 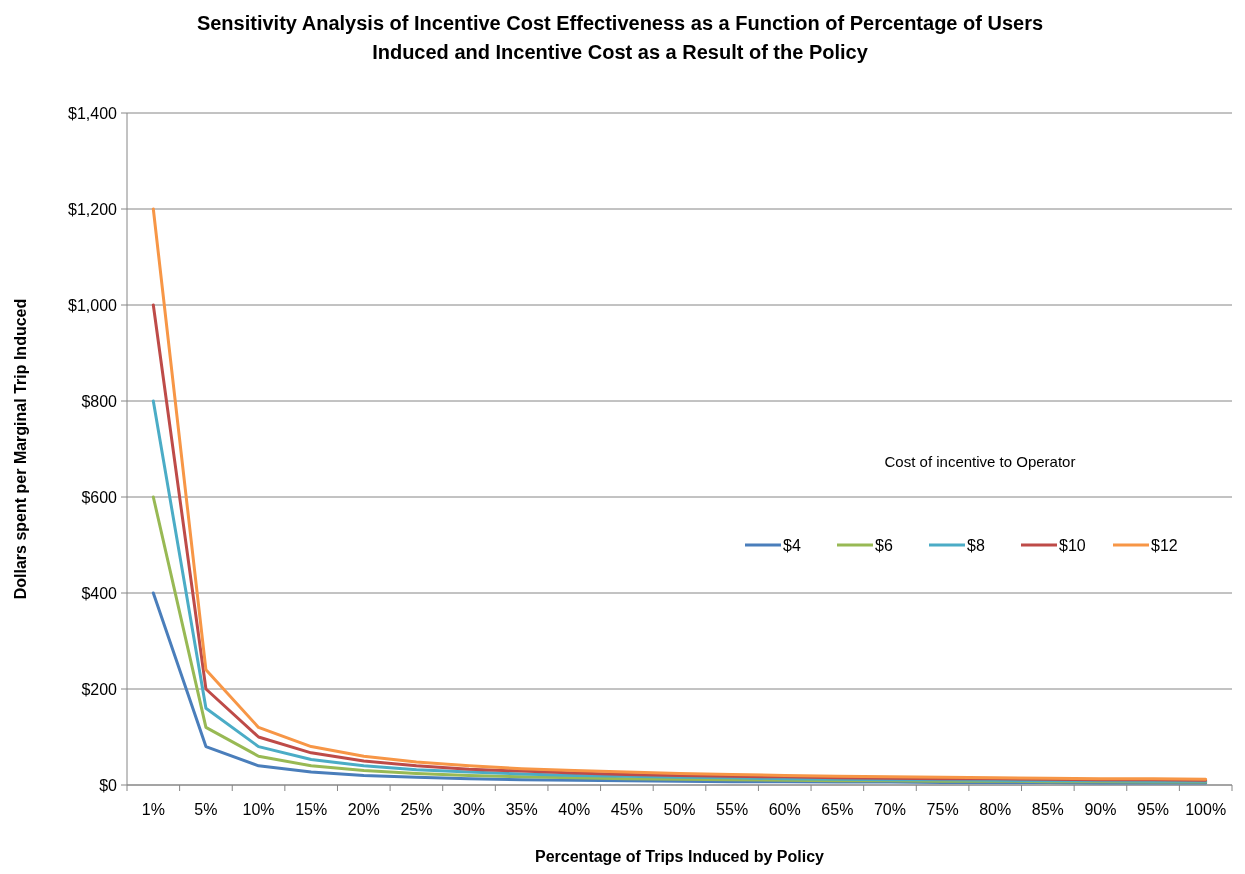 What do you see at coordinates (258, 809) in the screenshot?
I see `x-tick-label: 10%` at bounding box center [258, 809].